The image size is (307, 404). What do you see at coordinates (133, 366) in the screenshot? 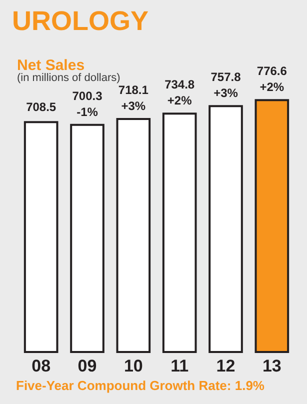
I see `x-tick-label: 10` at bounding box center [133, 366].